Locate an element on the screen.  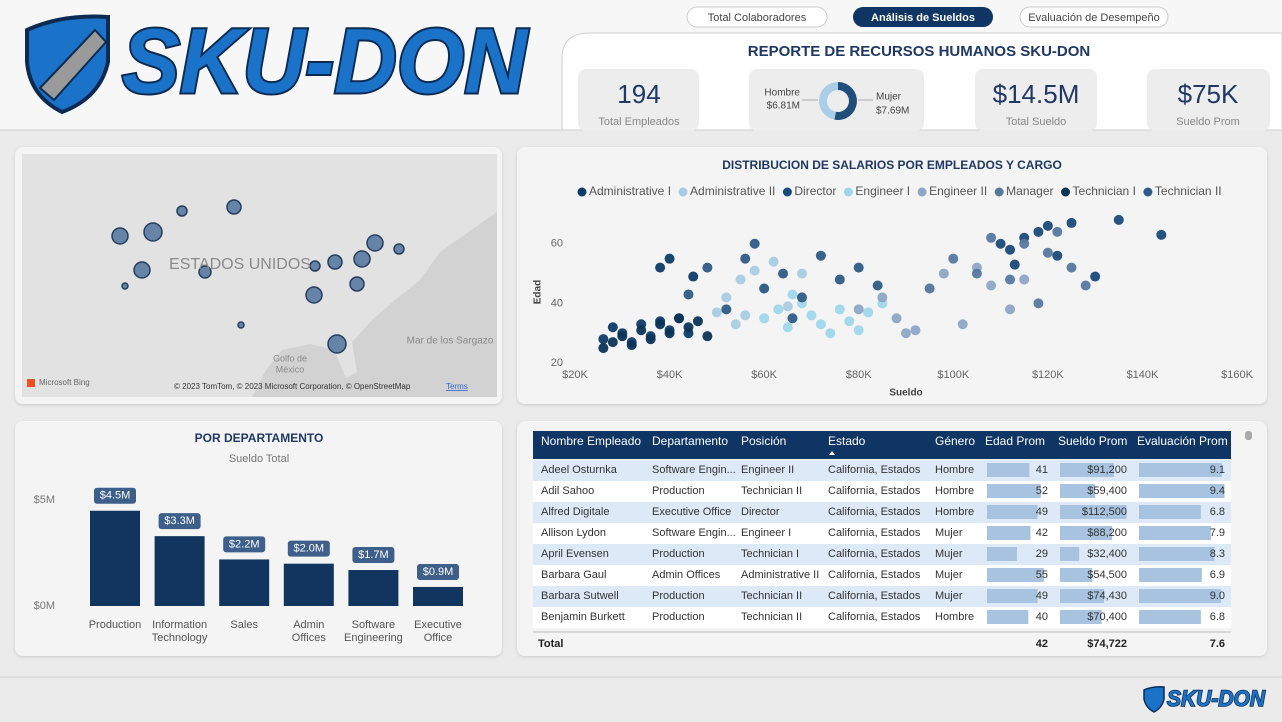
legend-label: Technician I is located at coordinates (1104, 191).